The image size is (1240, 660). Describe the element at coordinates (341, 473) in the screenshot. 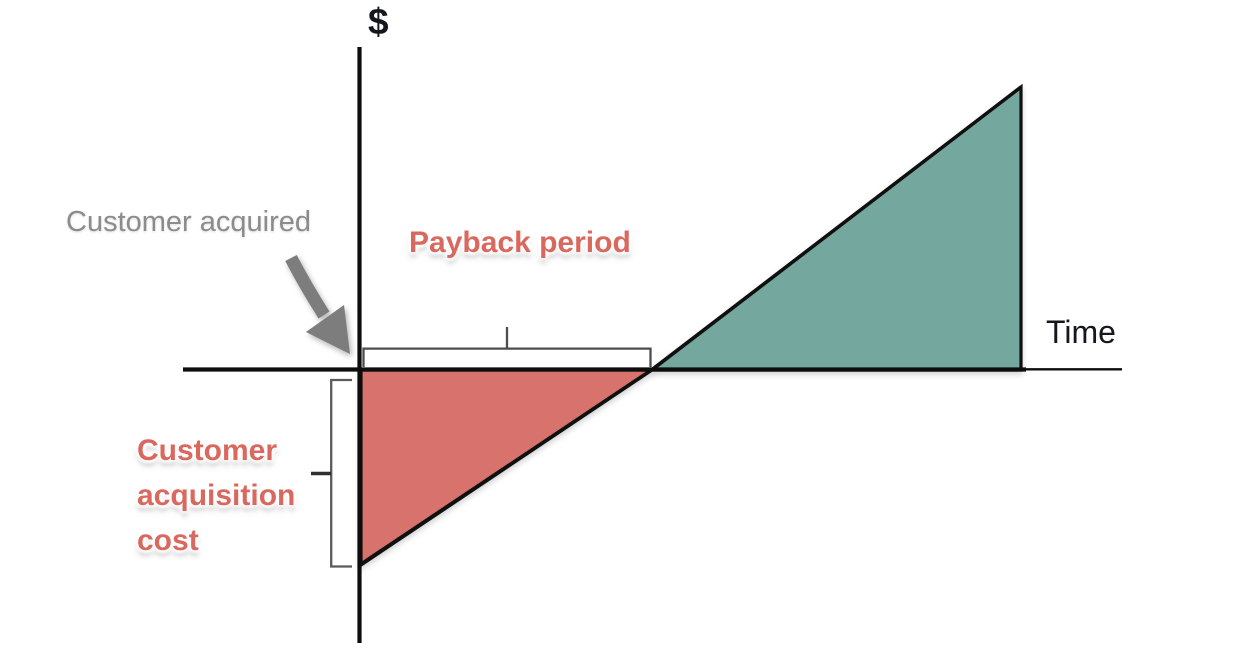

I see `cac-bracket` at that location.